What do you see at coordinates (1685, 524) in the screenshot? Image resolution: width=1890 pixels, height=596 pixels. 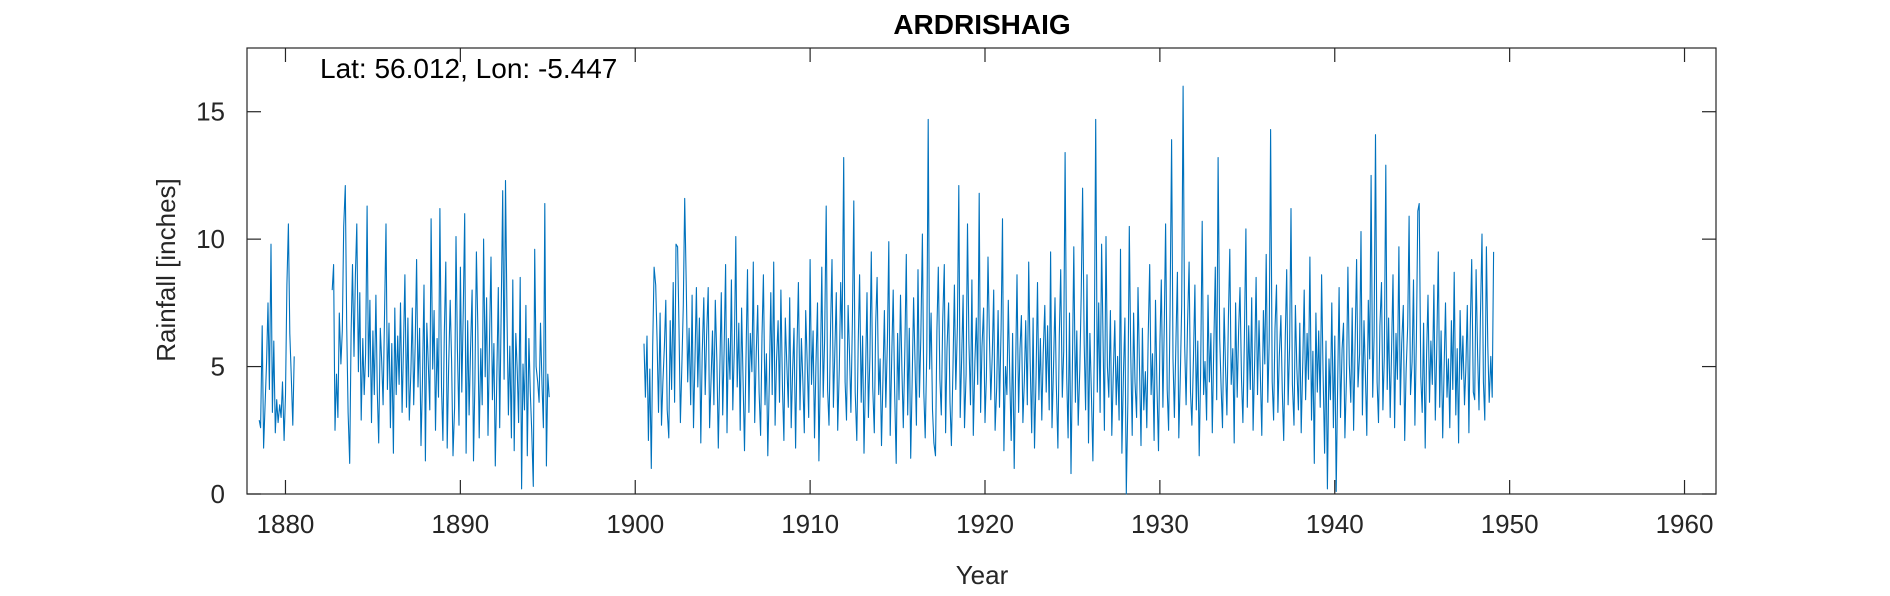 I see `x-tick-label: 1960` at bounding box center [1685, 524].